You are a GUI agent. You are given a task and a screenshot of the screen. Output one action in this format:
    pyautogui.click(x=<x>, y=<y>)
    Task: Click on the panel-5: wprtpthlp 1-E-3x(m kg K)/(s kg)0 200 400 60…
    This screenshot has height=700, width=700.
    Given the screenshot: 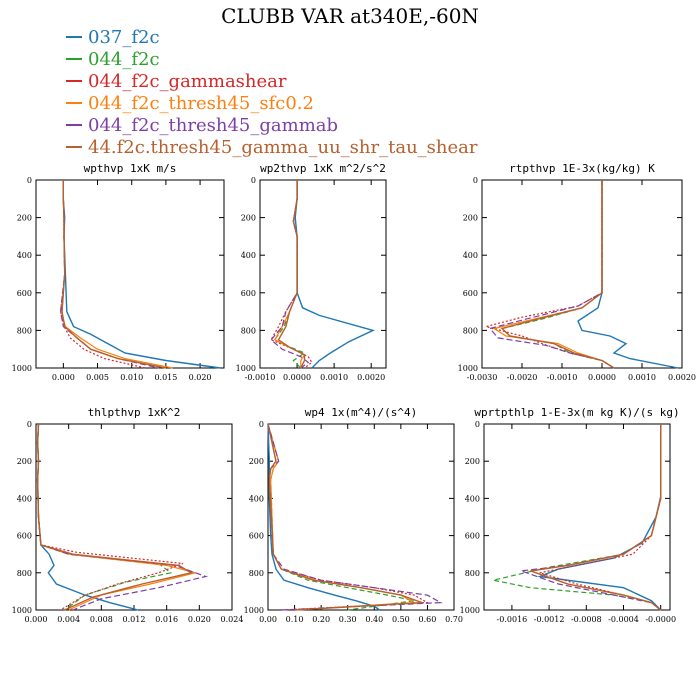 What is the action you would take?
    pyautogui.click(x=570, y=515)
    